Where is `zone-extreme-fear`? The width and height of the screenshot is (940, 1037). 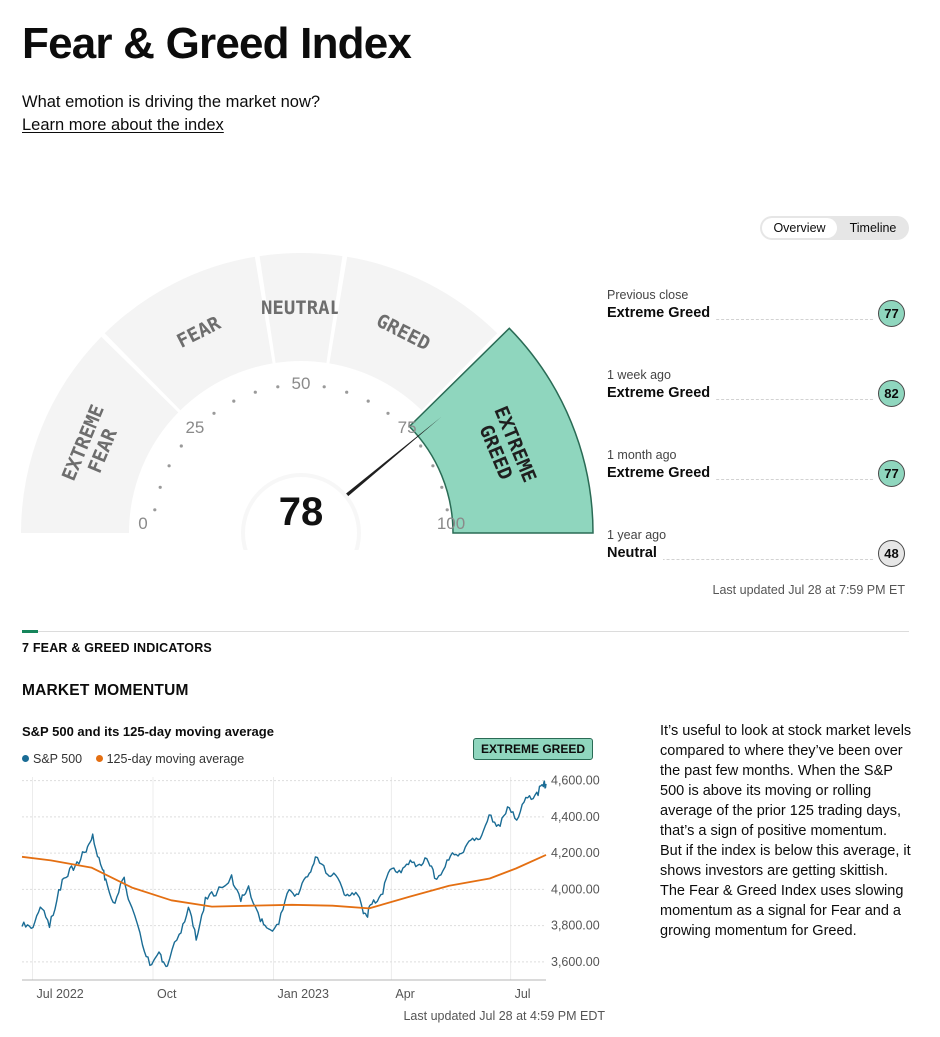 zone-extreme-fear is located at coordinates (99, 434).